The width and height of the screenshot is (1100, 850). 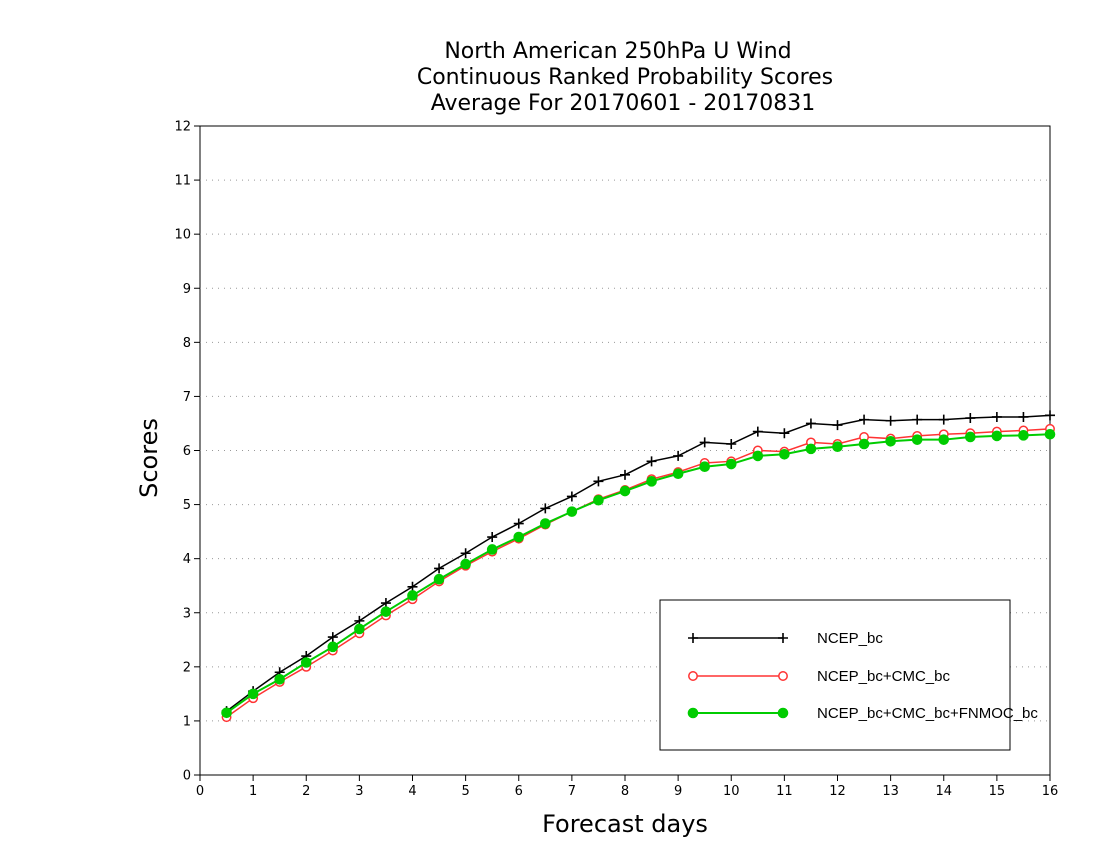 What do you see at coordinates (943, 791) in the screenshot?
I see `x-tick-label: 14` at bounding box center [943, 791].